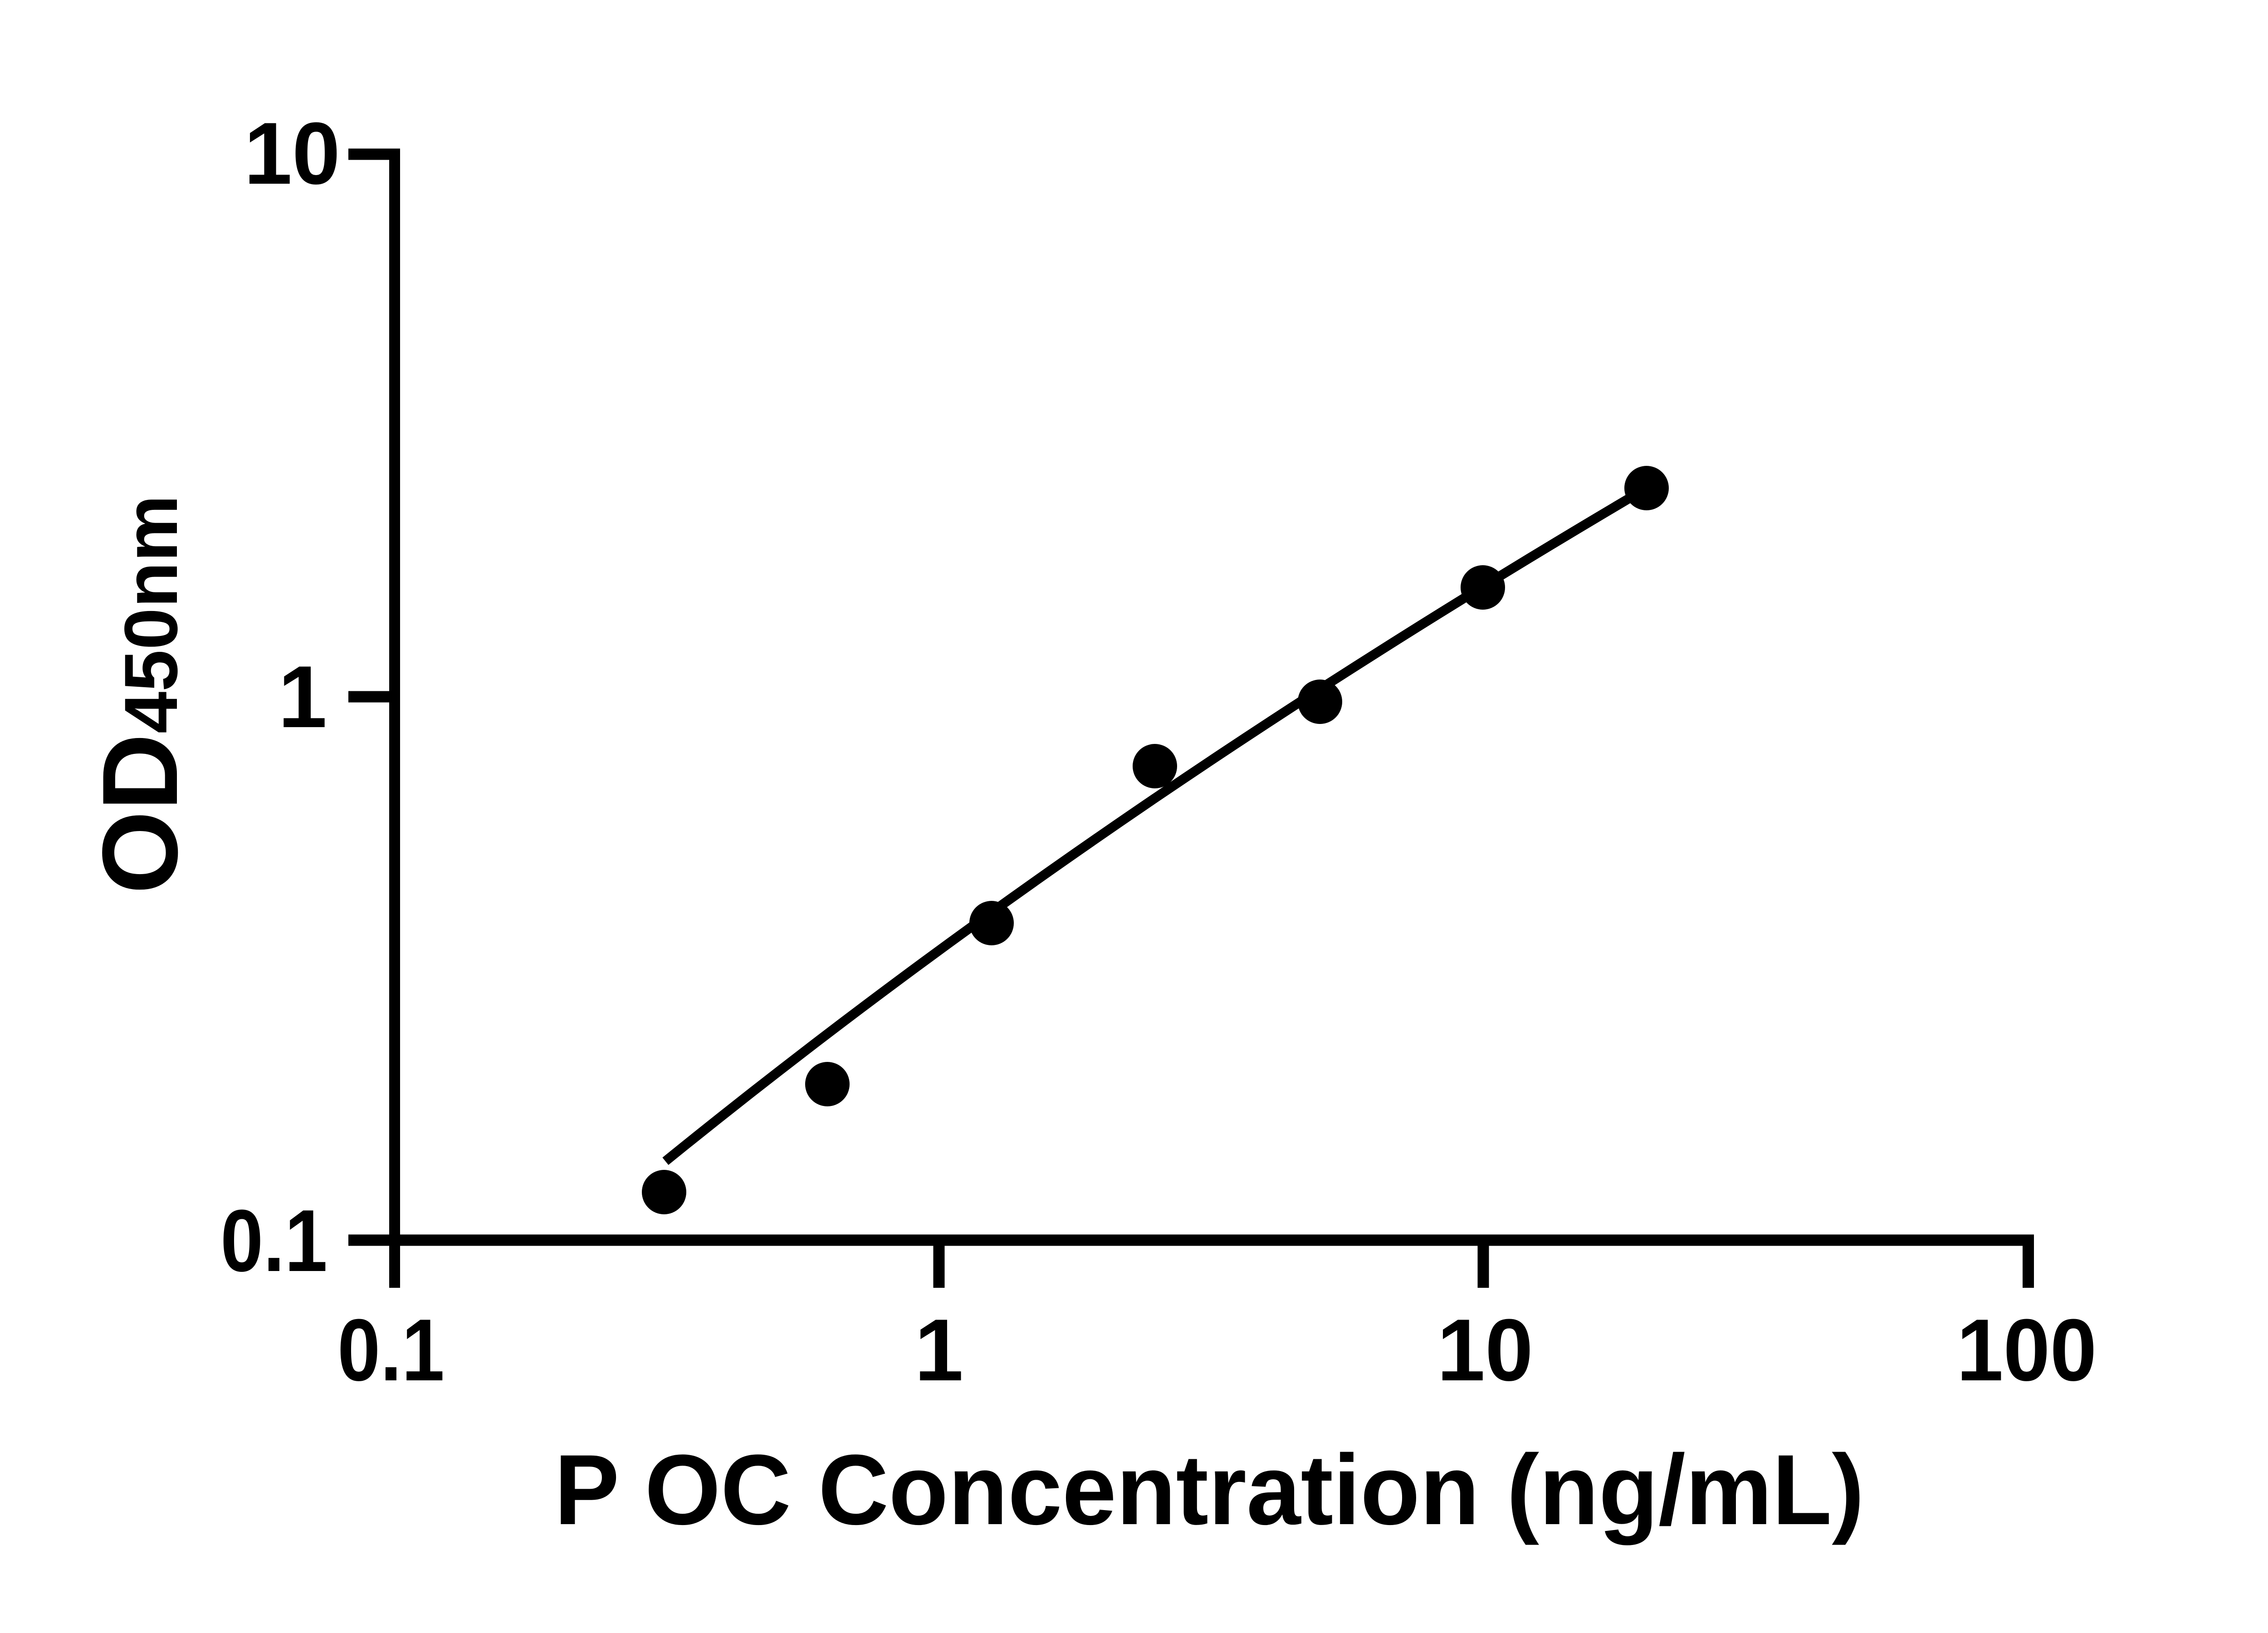 The height and width of the screenshot is (1633, 2268). What do you see at coordinates (2027, 1350) in the screenshot?
I see `svg-text: 100` at bounding box center [2027, 1350].